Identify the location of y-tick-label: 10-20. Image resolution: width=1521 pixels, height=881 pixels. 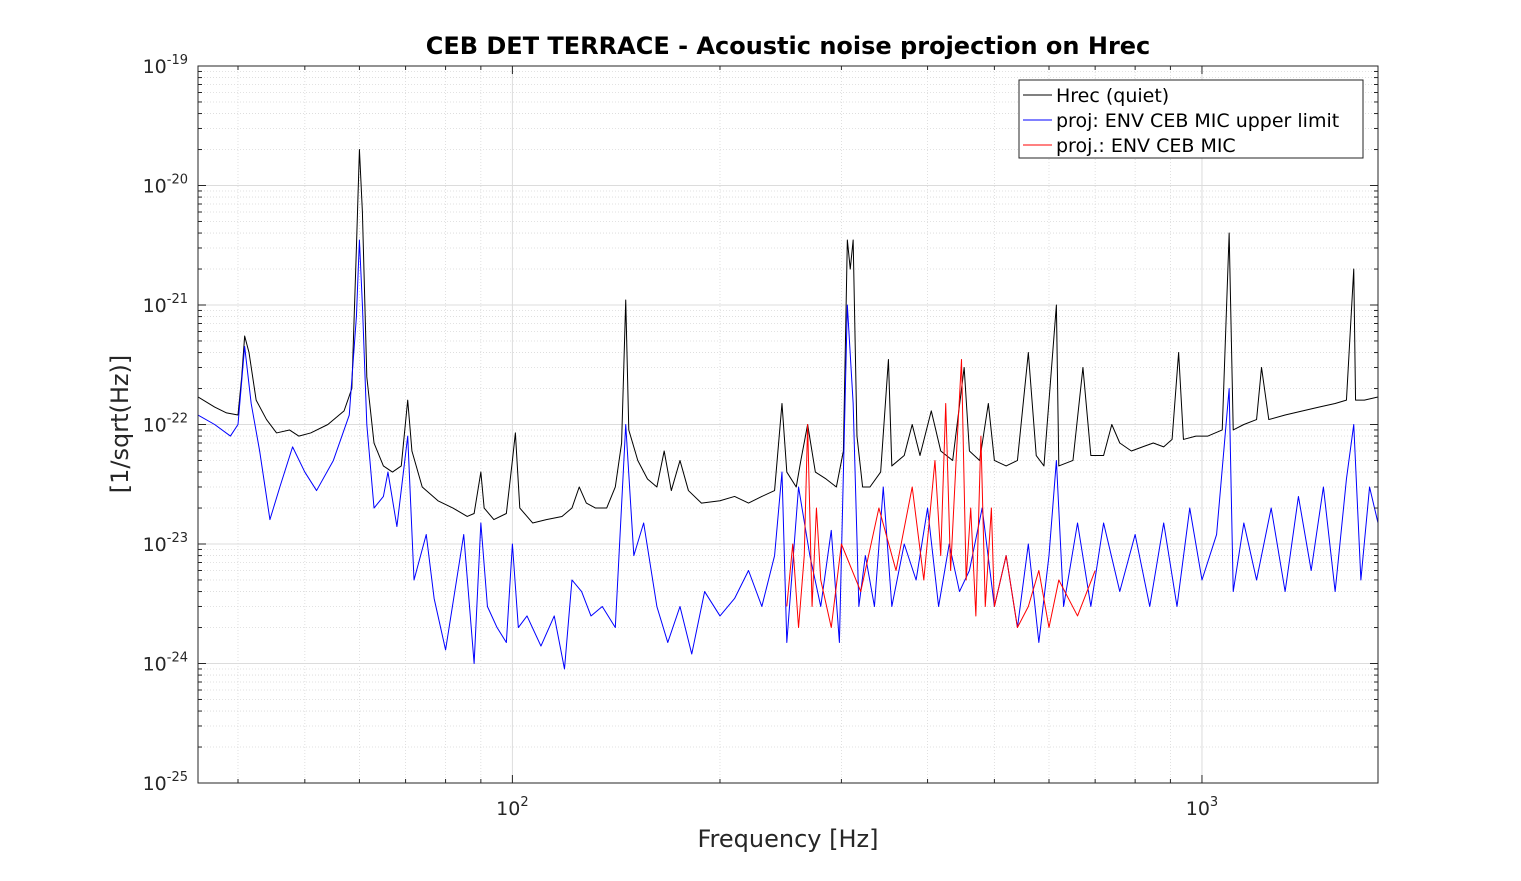
(165, 185).